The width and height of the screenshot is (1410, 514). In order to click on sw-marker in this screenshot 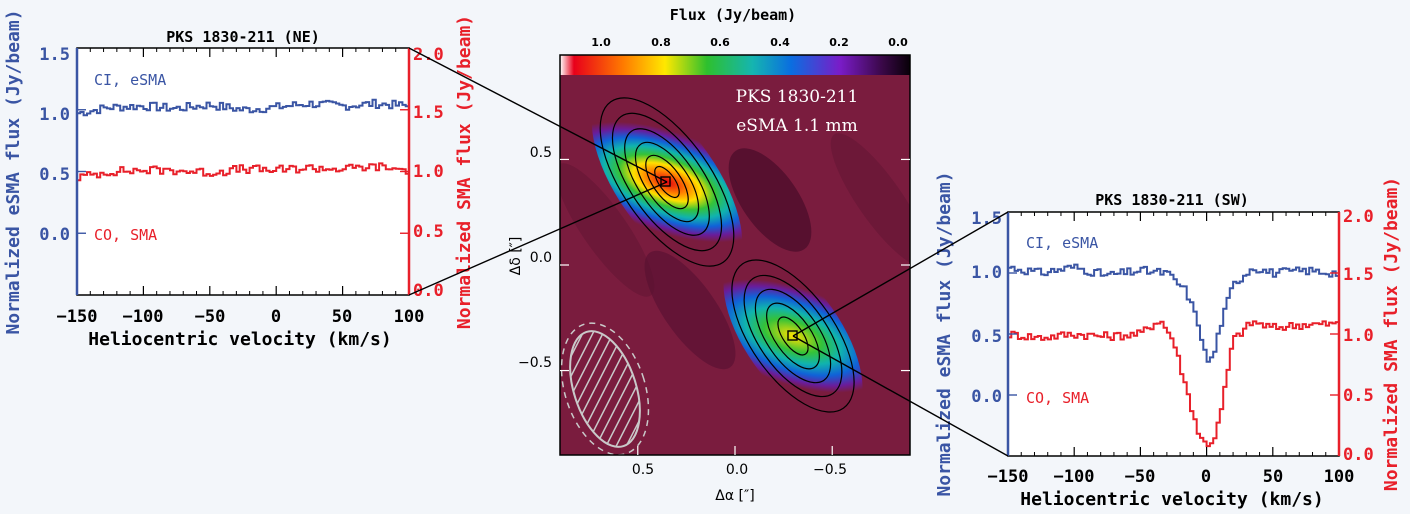, I will do `click(792, 335)`.